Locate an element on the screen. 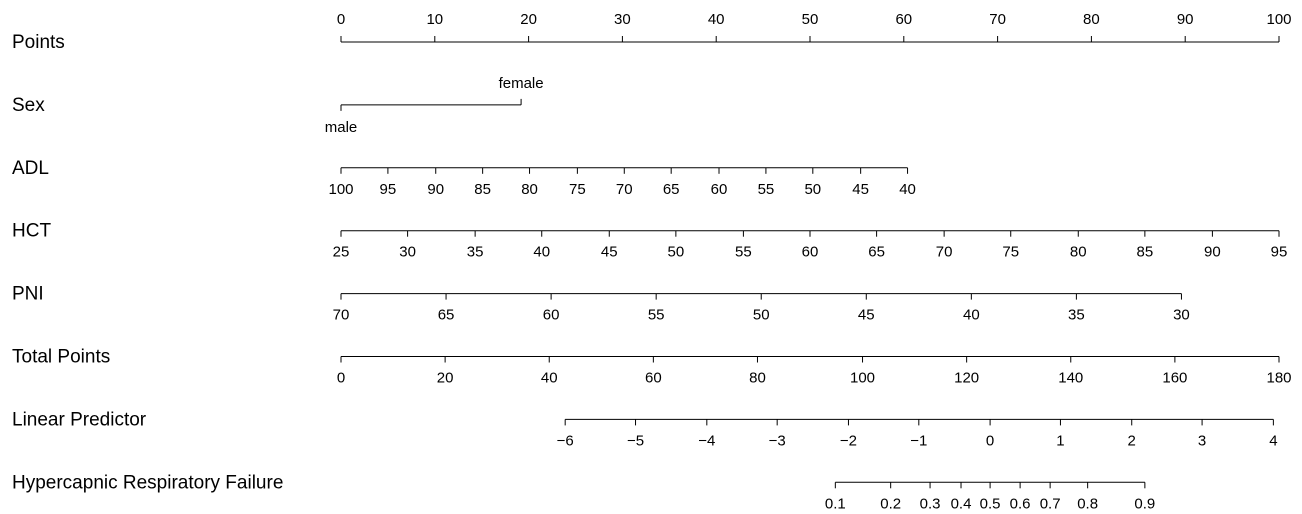 This screenshot has height=514, width=1302. row-label: Hypercapnic Respiratory Failure is located at coordinates (147, 482).